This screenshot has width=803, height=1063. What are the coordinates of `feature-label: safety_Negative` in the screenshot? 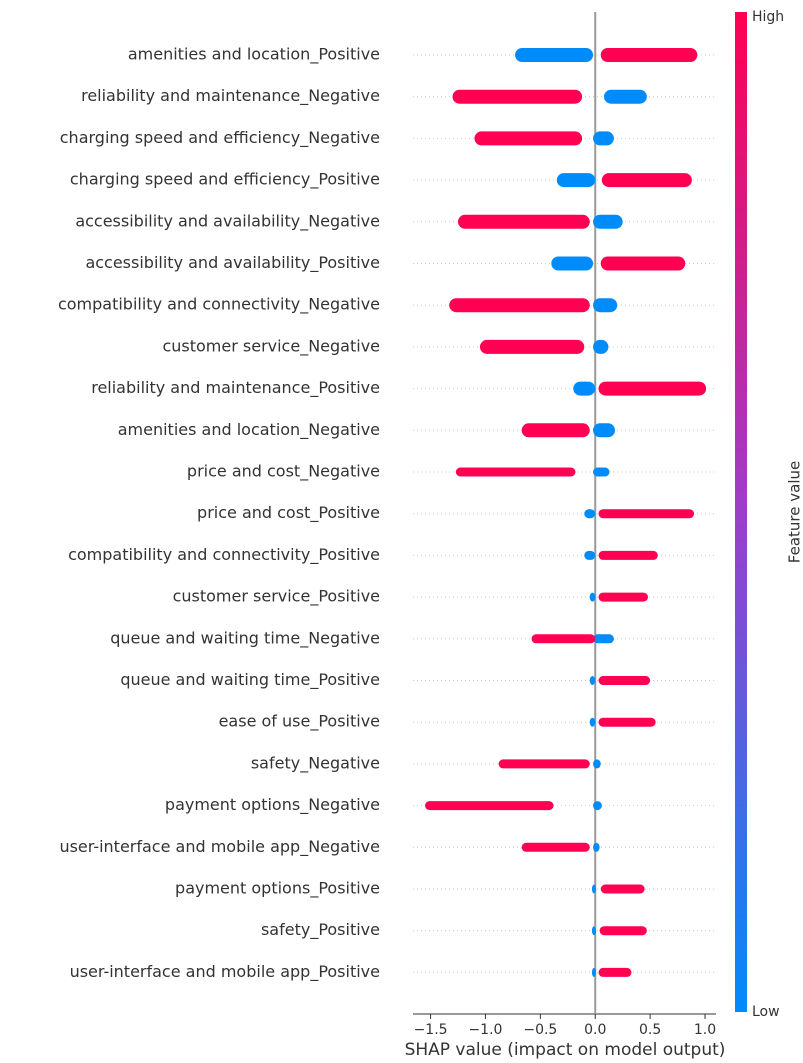 It's located at (315, 763).